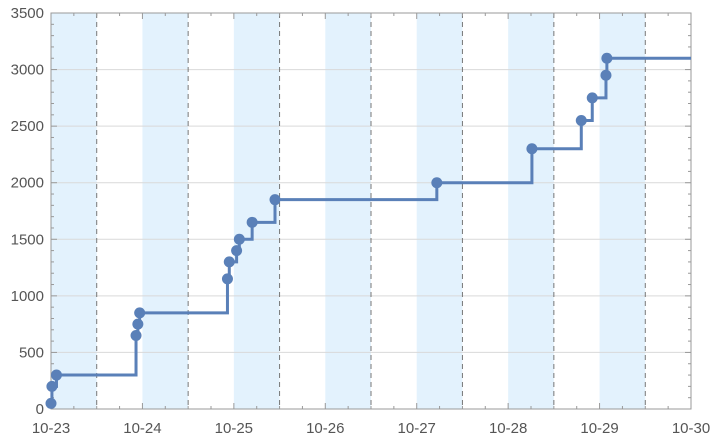 The height and width of the screenshot is (442, 720). Describe the element at coordinates (599, 428) in the screenshot. I see `x-tick-label: 10-29` at that location.